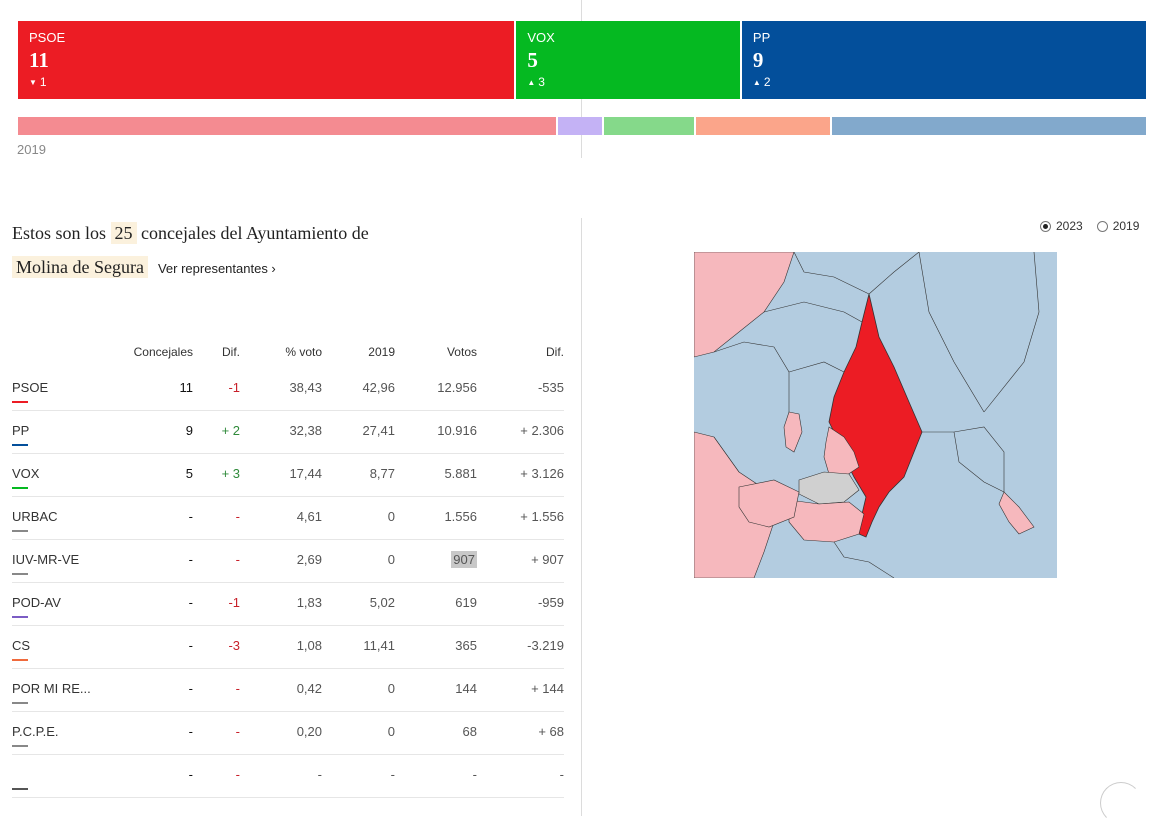 This screenshot has height=824, width=1166. I want to click on view-representatives-link: Ver representantes ›, so click(216, 268).